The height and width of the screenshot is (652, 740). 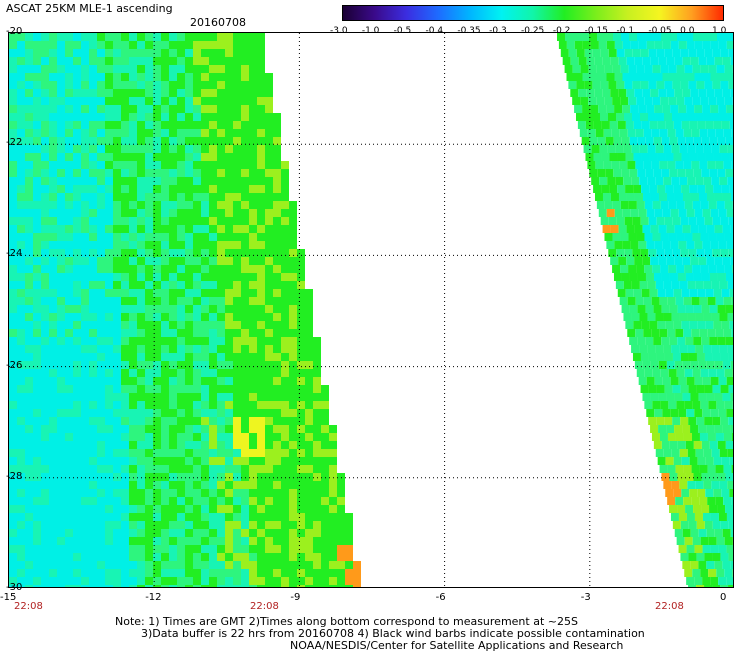 I want to click on latitude-label: -26, so click(x=14, y=365).